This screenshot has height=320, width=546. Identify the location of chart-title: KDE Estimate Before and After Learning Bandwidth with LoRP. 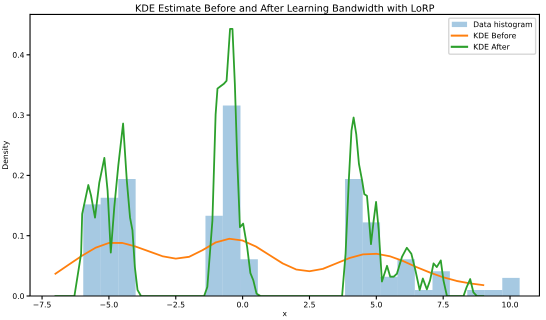
(285, 9).